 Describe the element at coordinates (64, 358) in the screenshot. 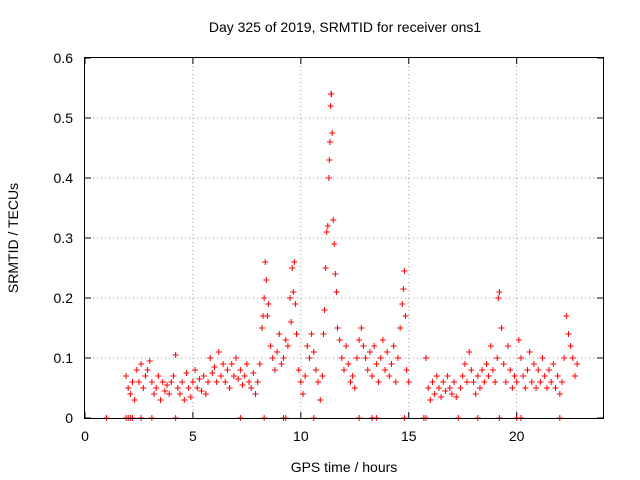

I see `y-tick-label: 0.1` at that location.